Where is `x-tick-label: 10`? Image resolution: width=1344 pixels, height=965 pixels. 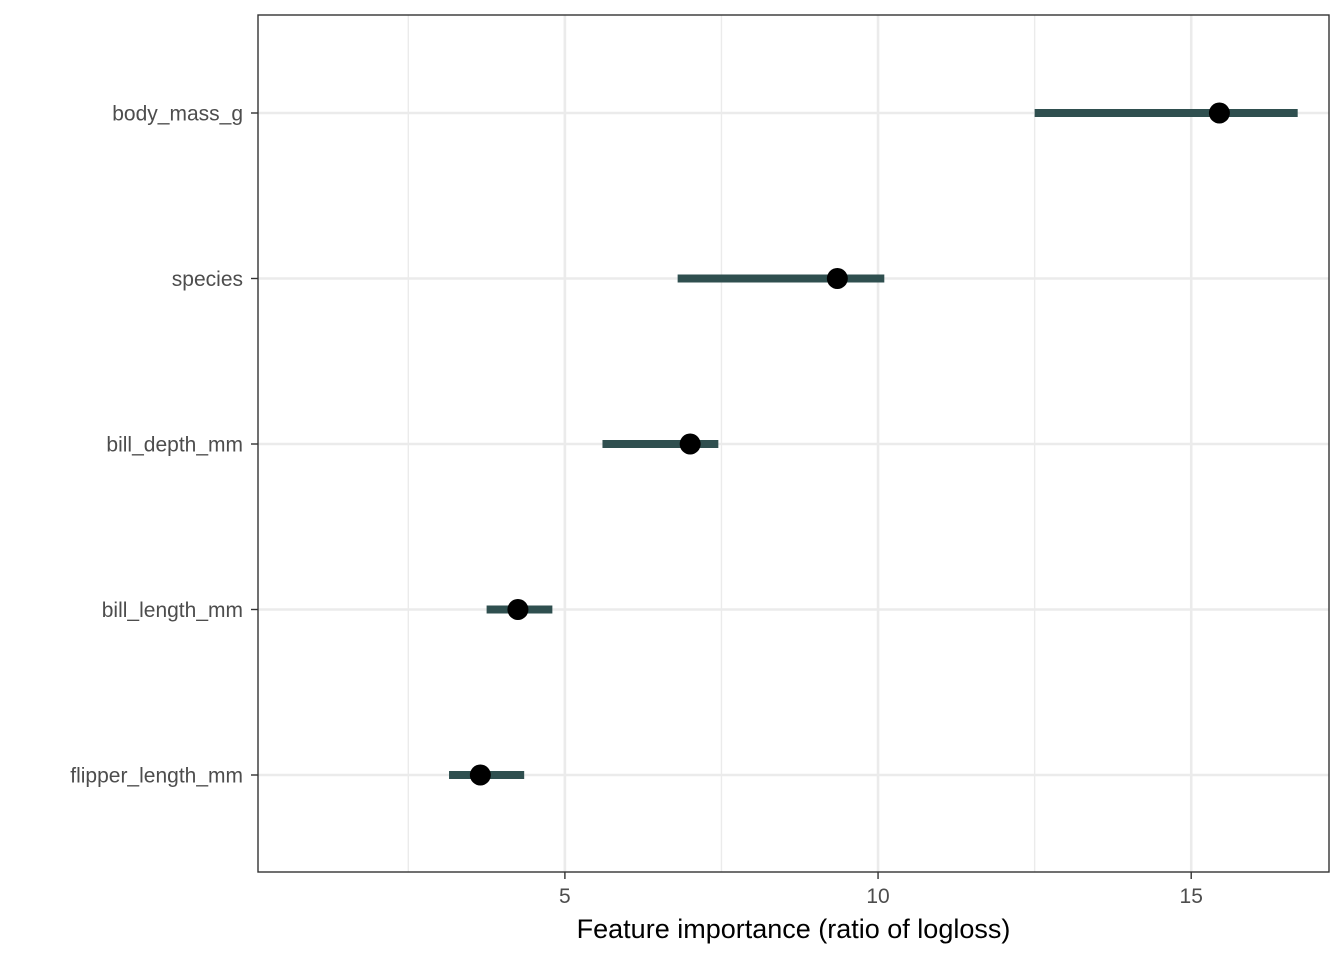 x-tick-label: 10 is located at coordinates (877, 896).